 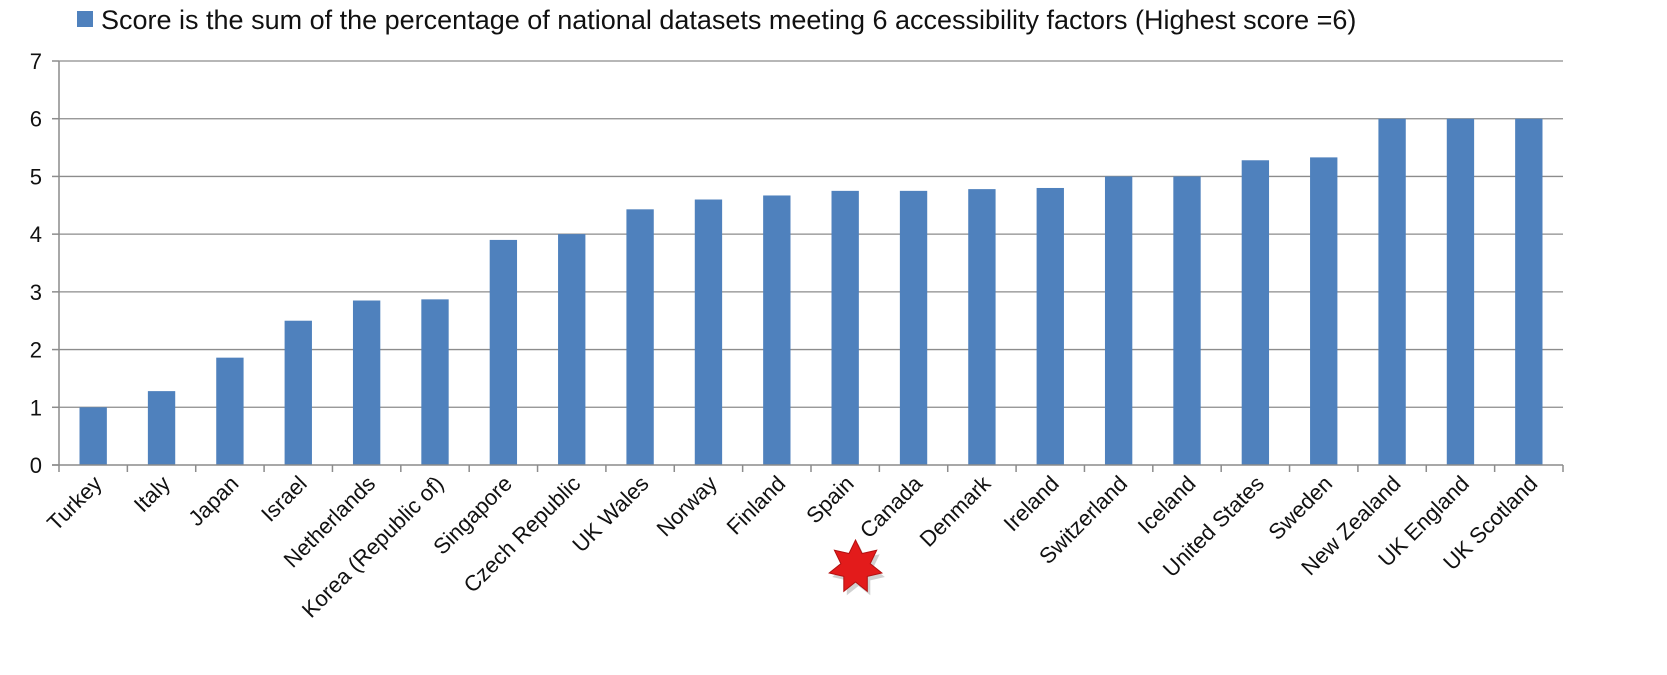 What do you see at coordinates (36, 292) in the screenshot?
I see `y-tick-label: 3` at bounding box center [36, 292].